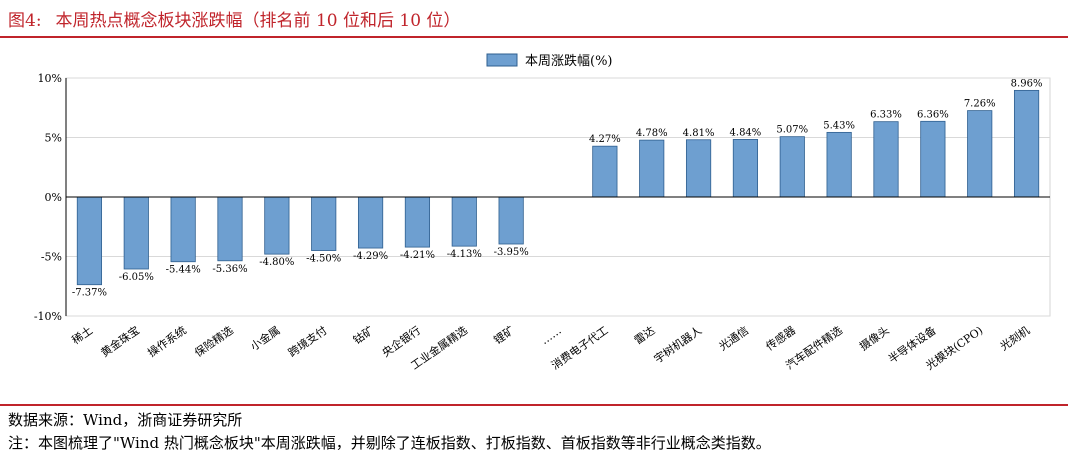 The height and width of the screenshot is (463, 1080). Describe the element at coordinates (792, 130) in the screenshot. I see `data-label: 5.07%` at that location.